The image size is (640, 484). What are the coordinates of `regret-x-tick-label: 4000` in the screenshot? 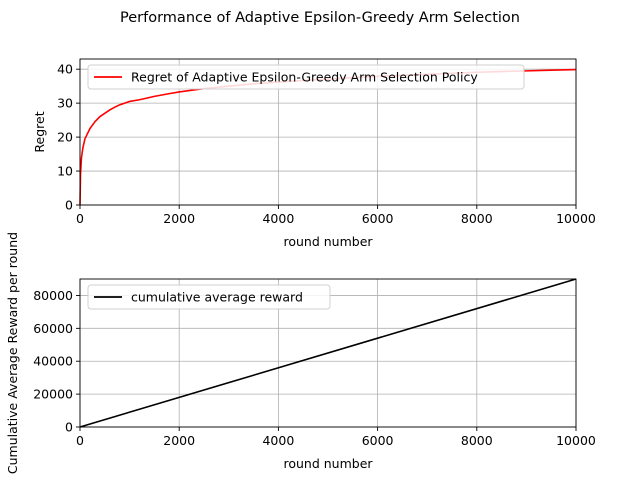 It's located at (278, 218).